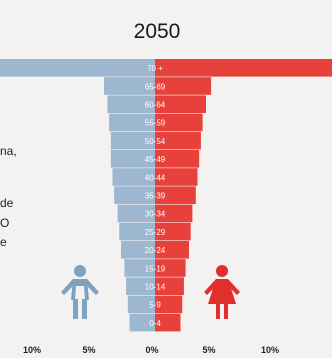 The width and height of the screenshot is (332, 358). Describe the element at coordinates (155, 305) in the screenshot. I see `age-label: 5-9` at that location.